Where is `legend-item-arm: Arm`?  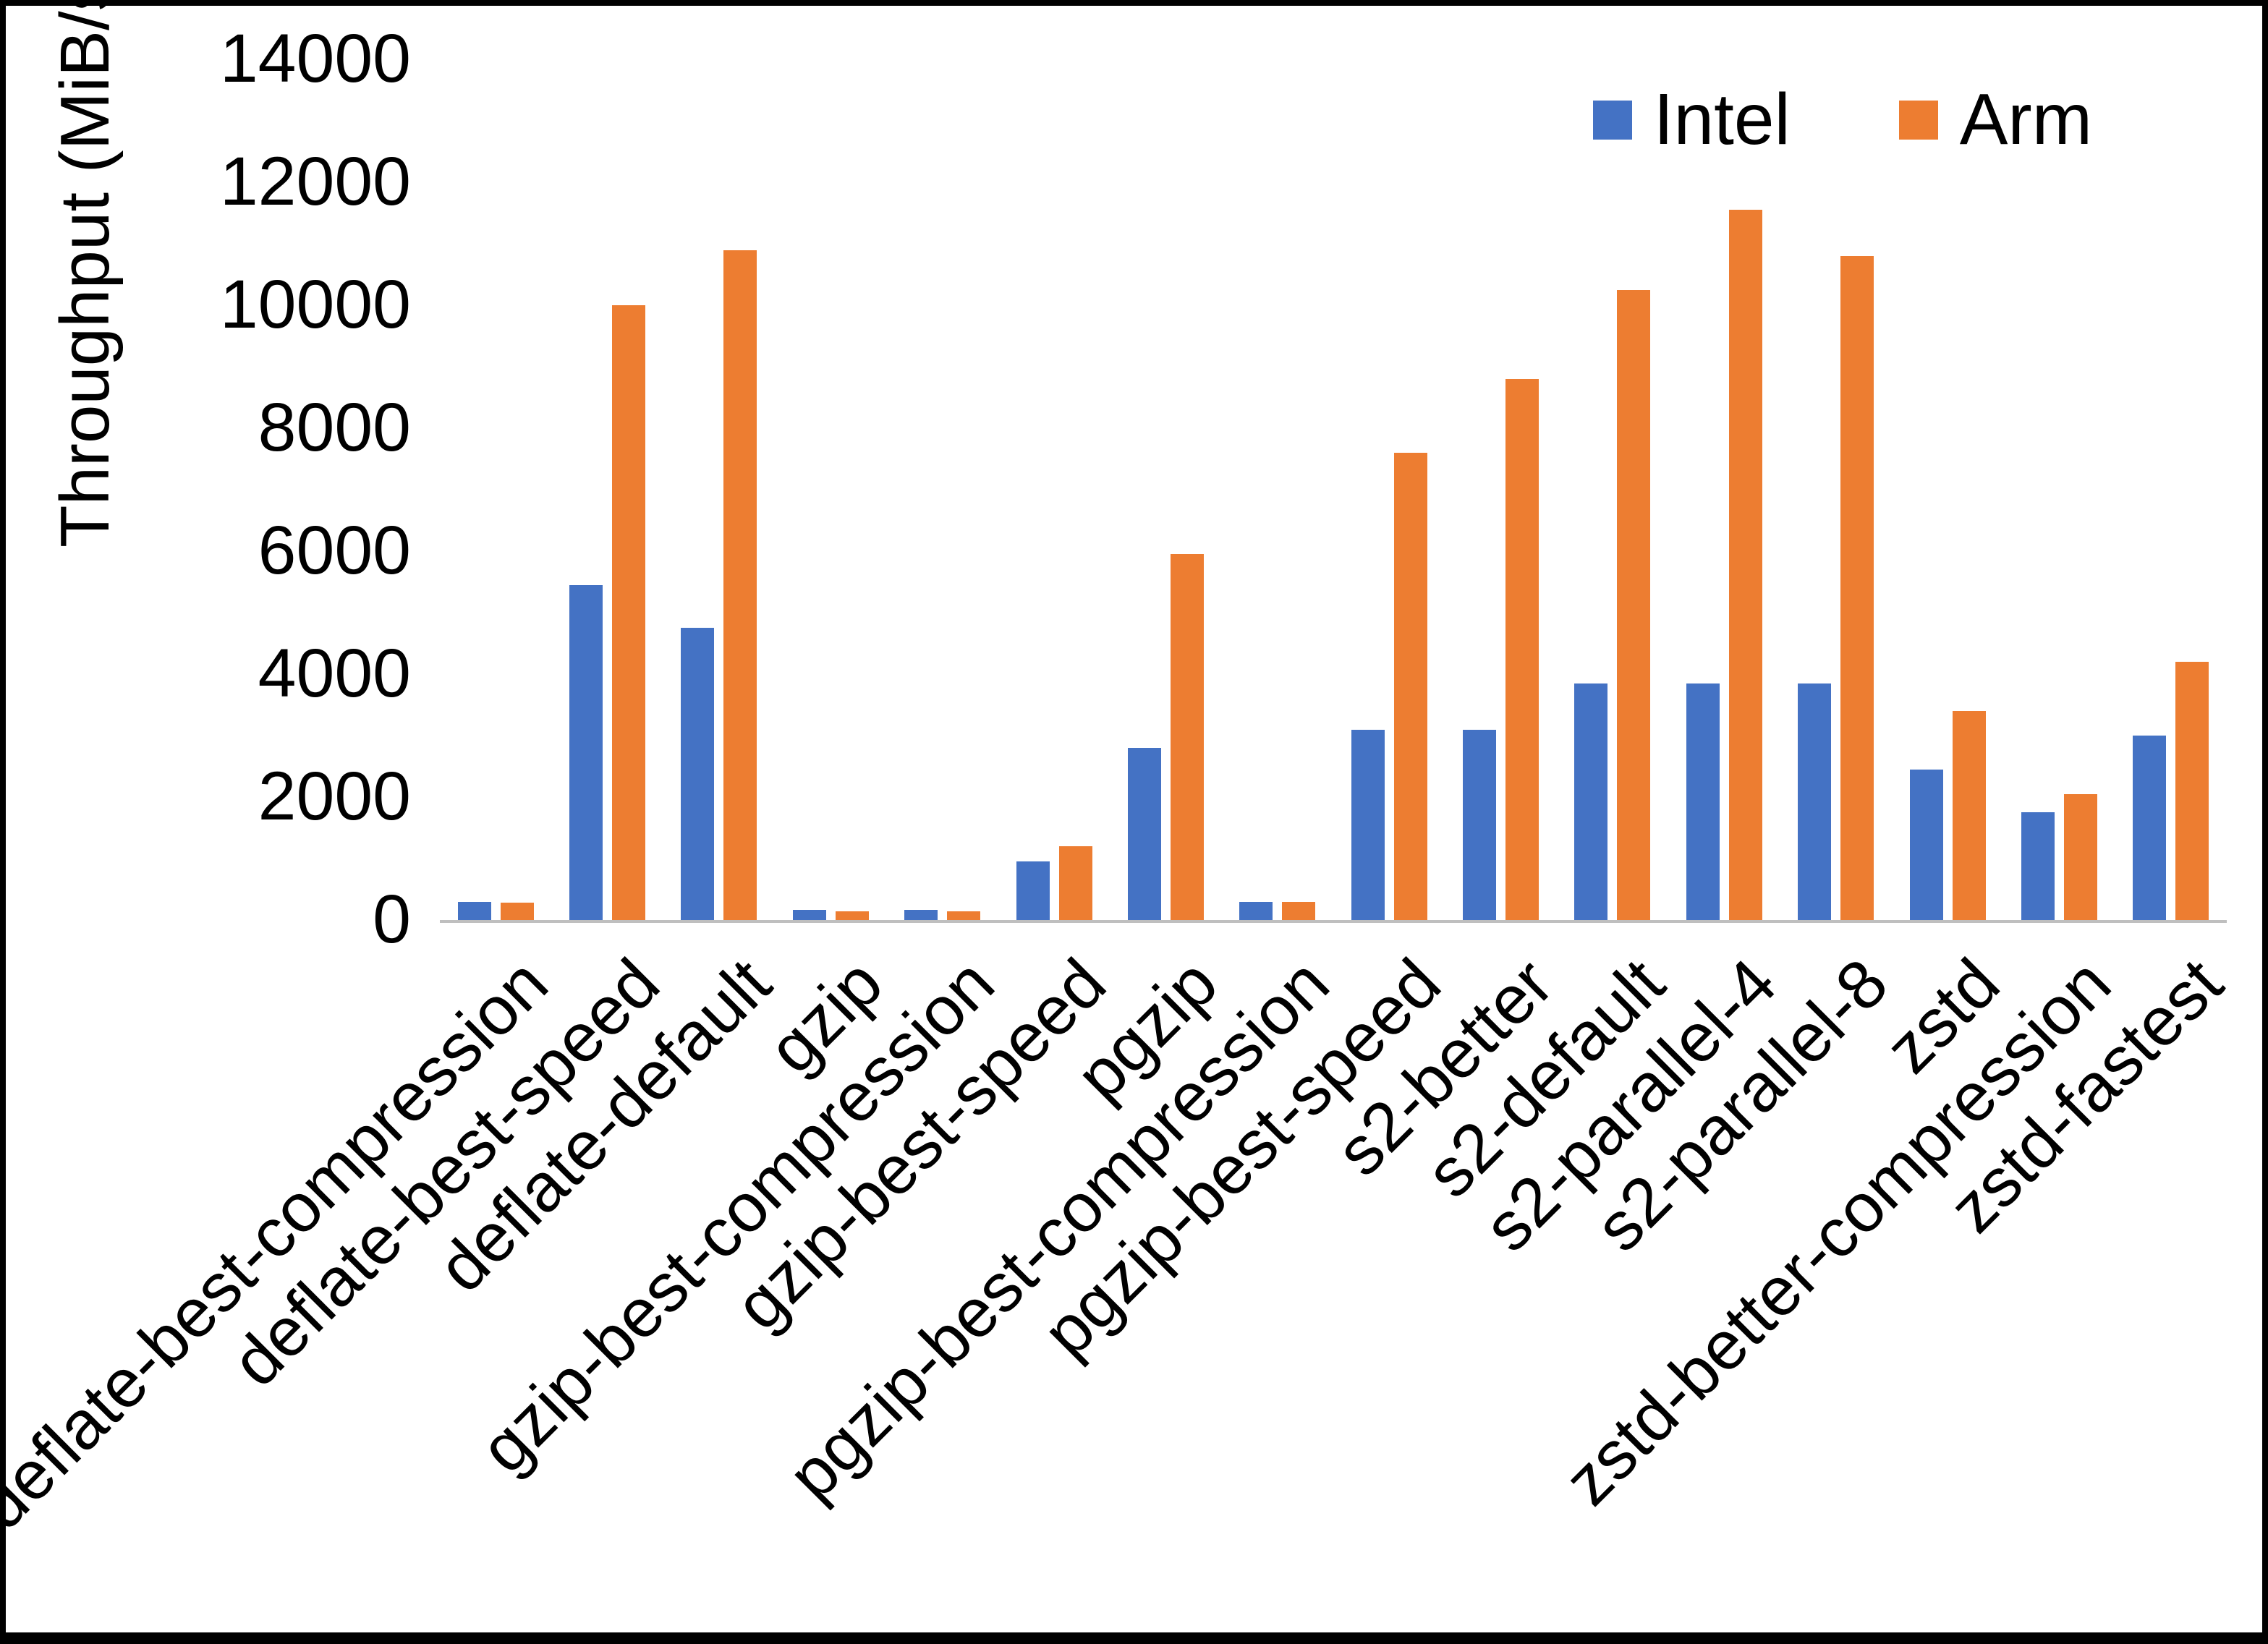
legend-item-arm: Arm is located at coordinates (1995, 119).